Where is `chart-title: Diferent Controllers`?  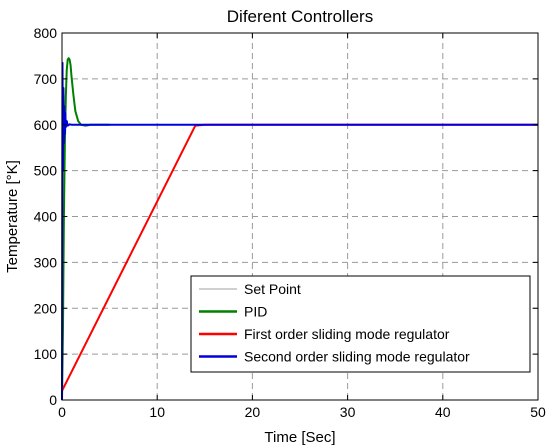
chart-title: Diferent Controllers is located at coordinates (300, 16).